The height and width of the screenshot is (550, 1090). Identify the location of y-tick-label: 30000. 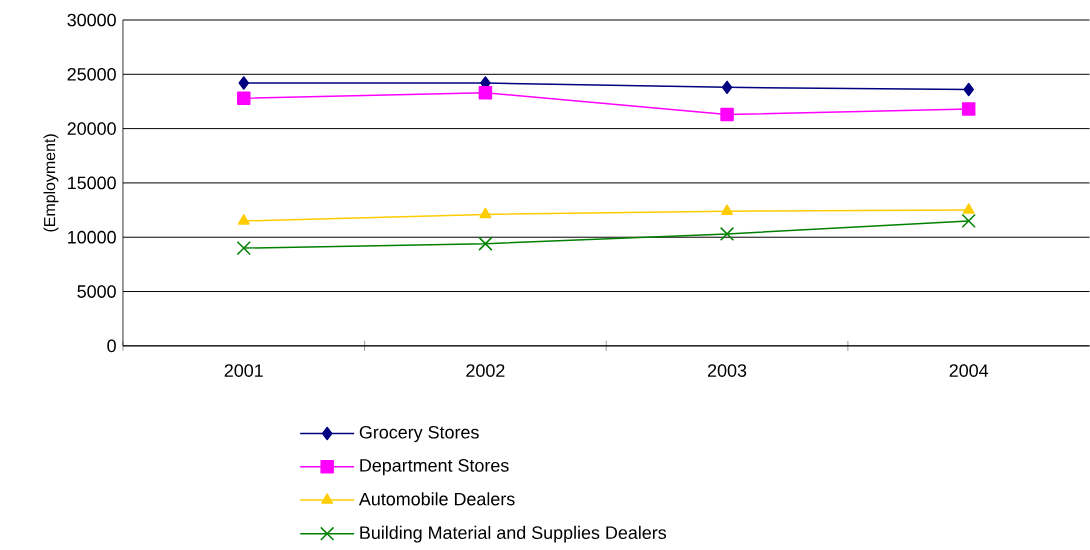
(91, 20).